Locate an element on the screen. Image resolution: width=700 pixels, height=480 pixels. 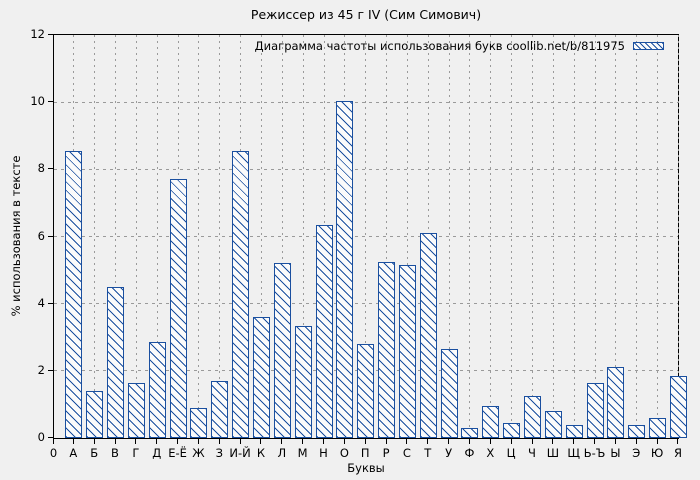
bar-А is located at coordinates (74, 294).